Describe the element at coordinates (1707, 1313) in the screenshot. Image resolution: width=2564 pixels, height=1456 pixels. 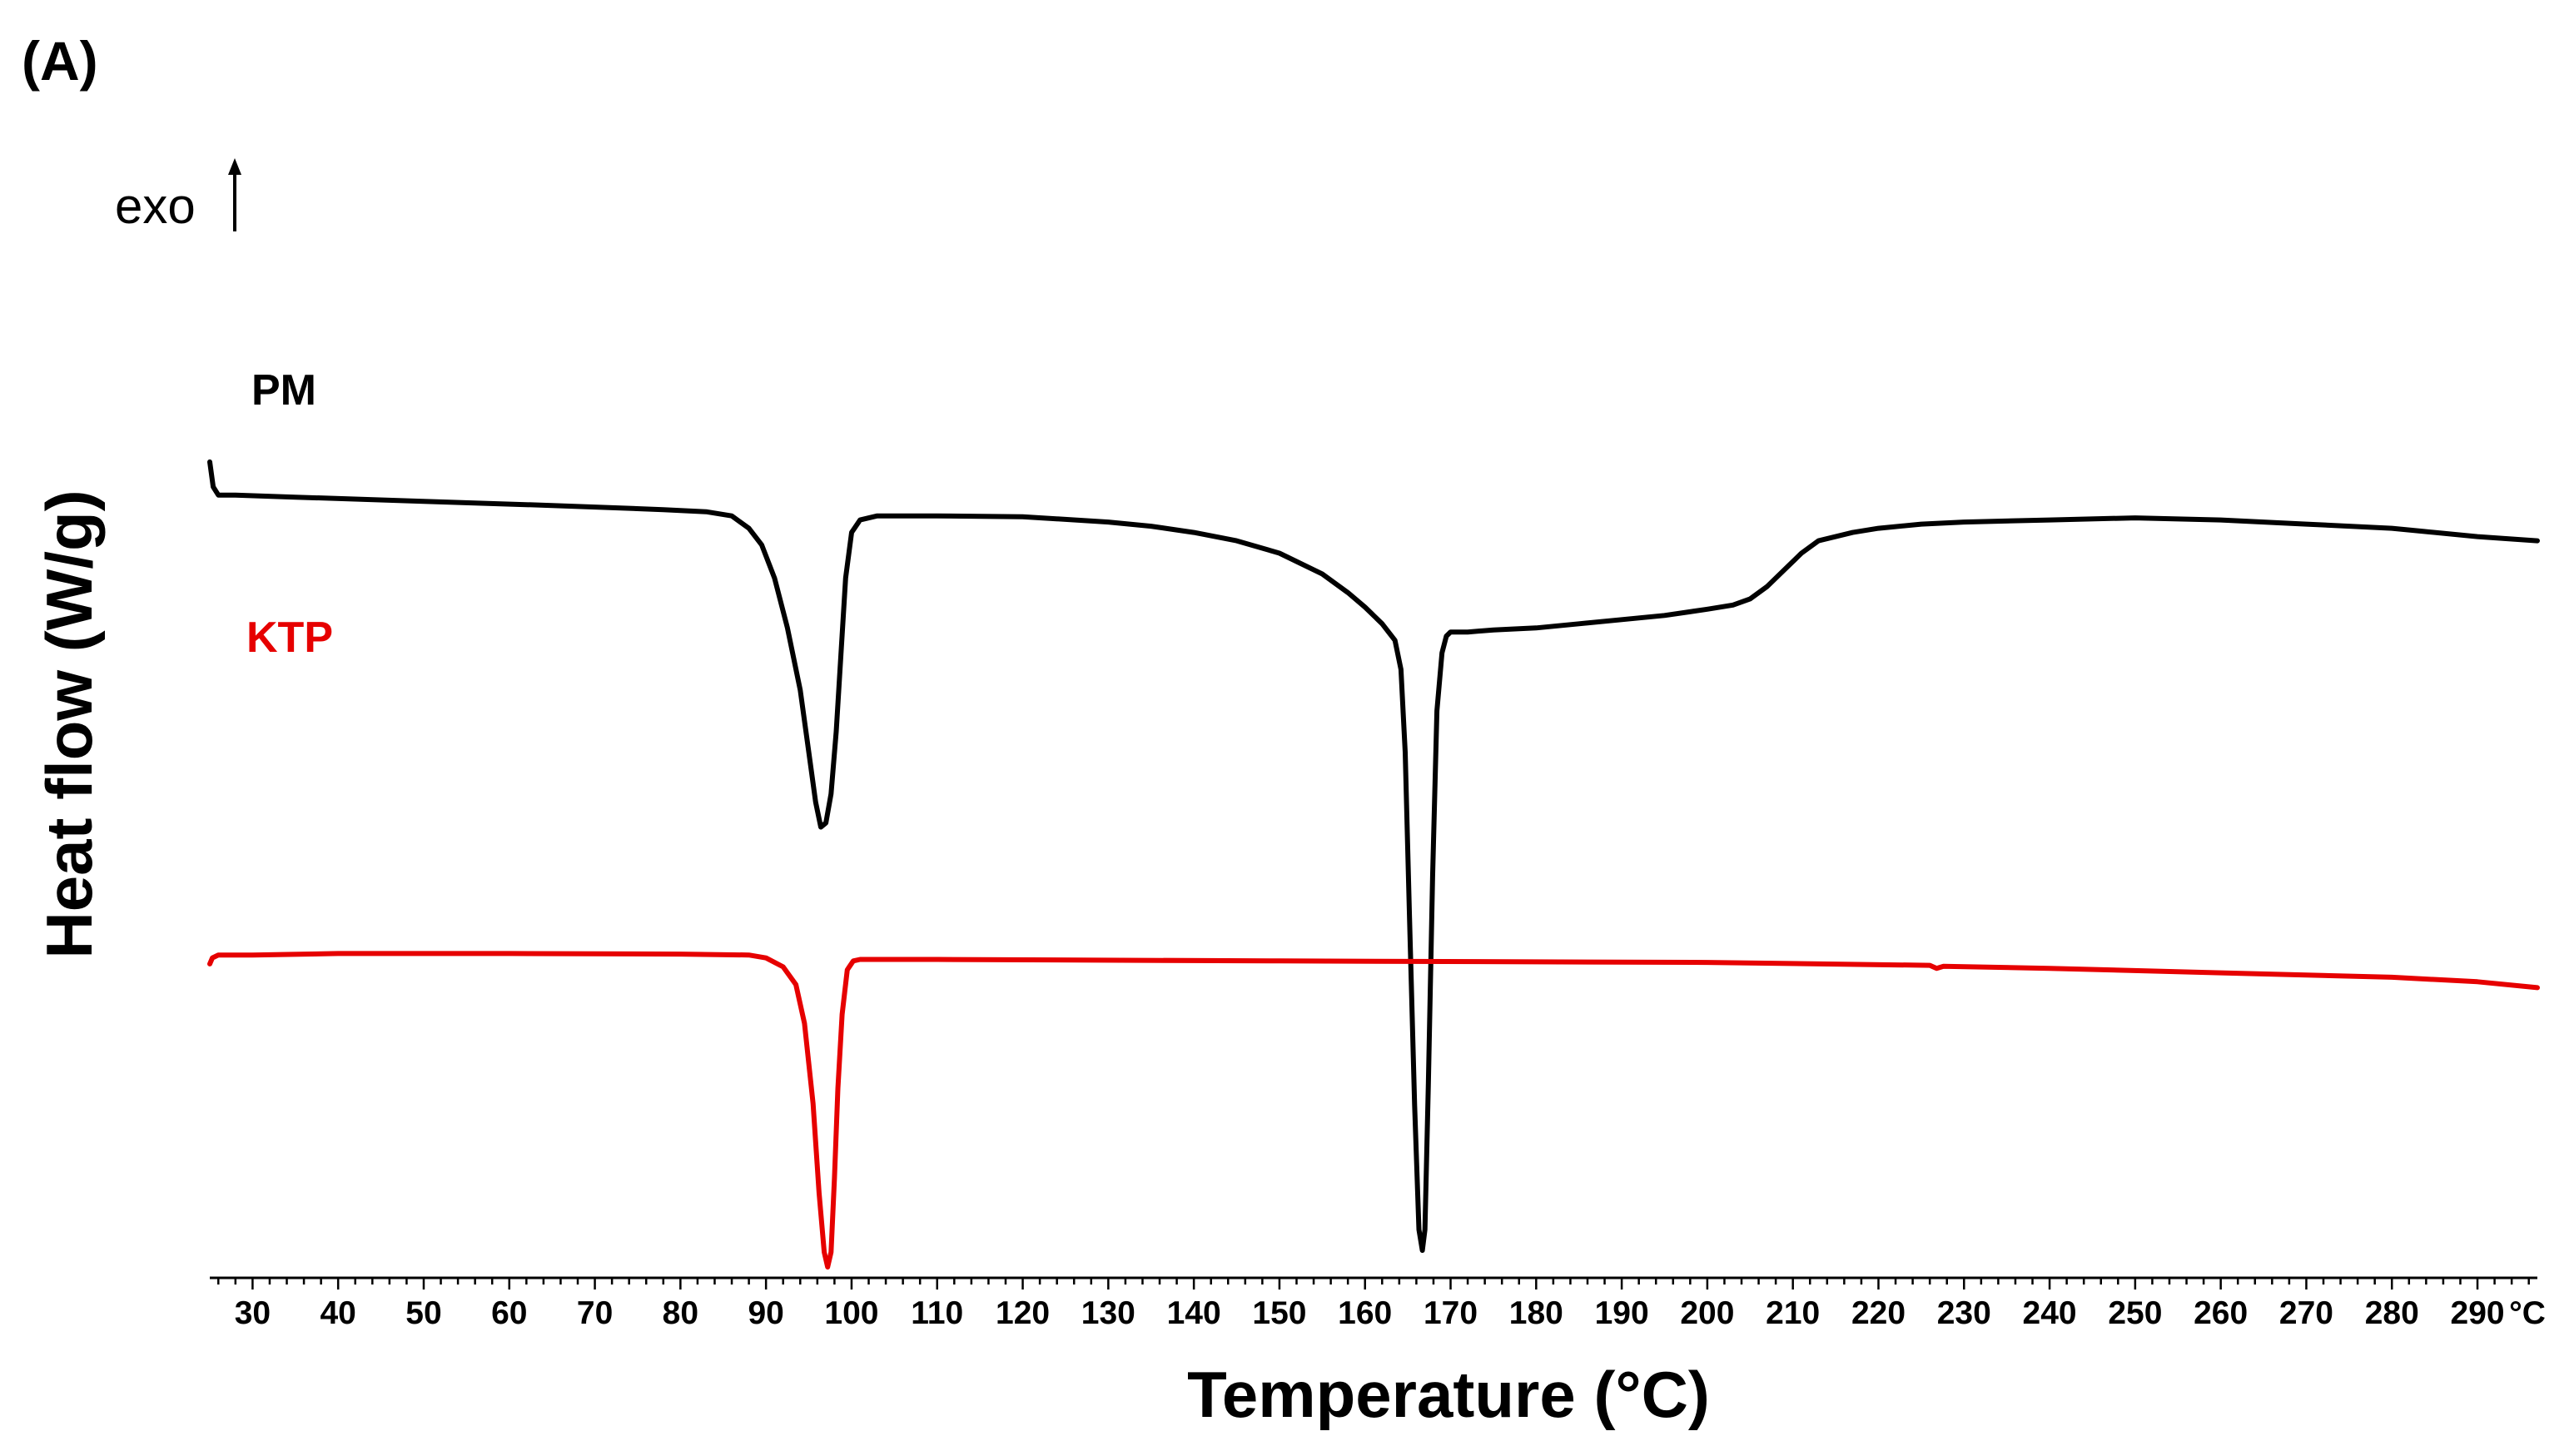
I see `x-tick-label: 200` at that location.